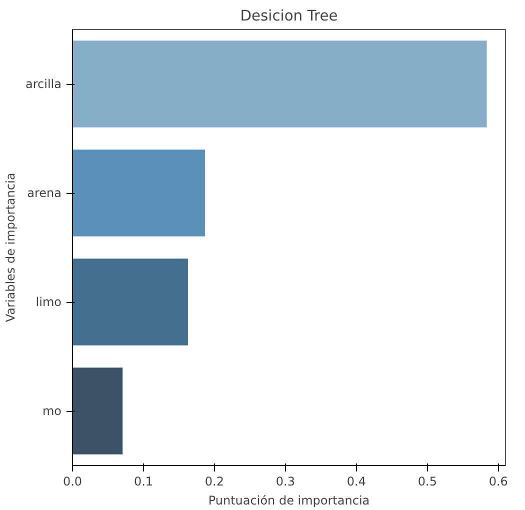  Describe the element at coordinates (289, 16) in the screenshot. I see `chart-title: Desicion Tree` at that location.